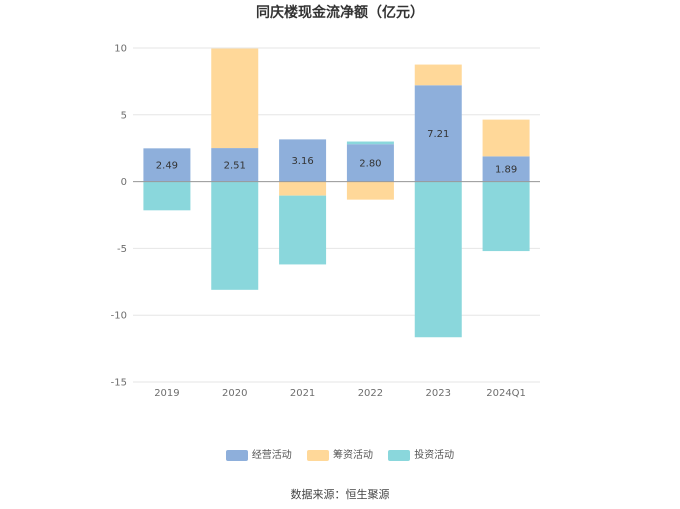  Describe the element at coordinates (119, 316) in the screenshot. I see `y-tick-label: -10` at that location.